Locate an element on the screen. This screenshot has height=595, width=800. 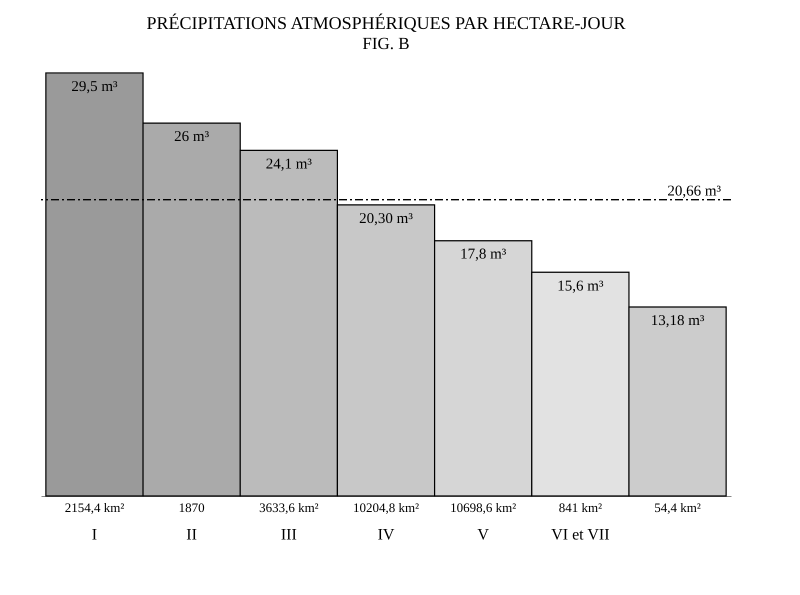
x-tick-label: IV is located at coordinates (386, 535).